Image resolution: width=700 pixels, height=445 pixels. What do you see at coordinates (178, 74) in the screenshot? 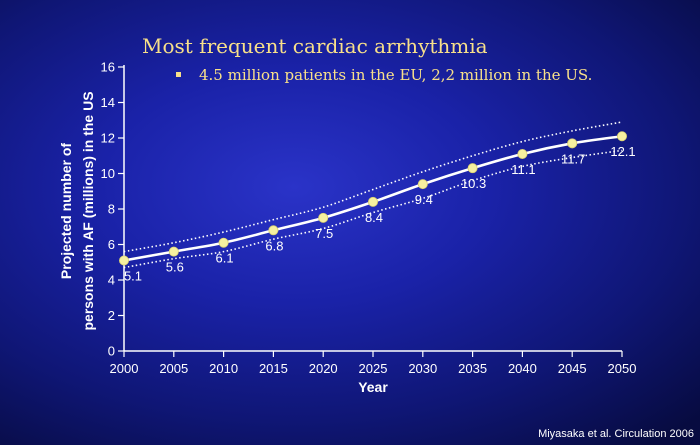
I see `bullet-marker` at bounding box center [178, 74].